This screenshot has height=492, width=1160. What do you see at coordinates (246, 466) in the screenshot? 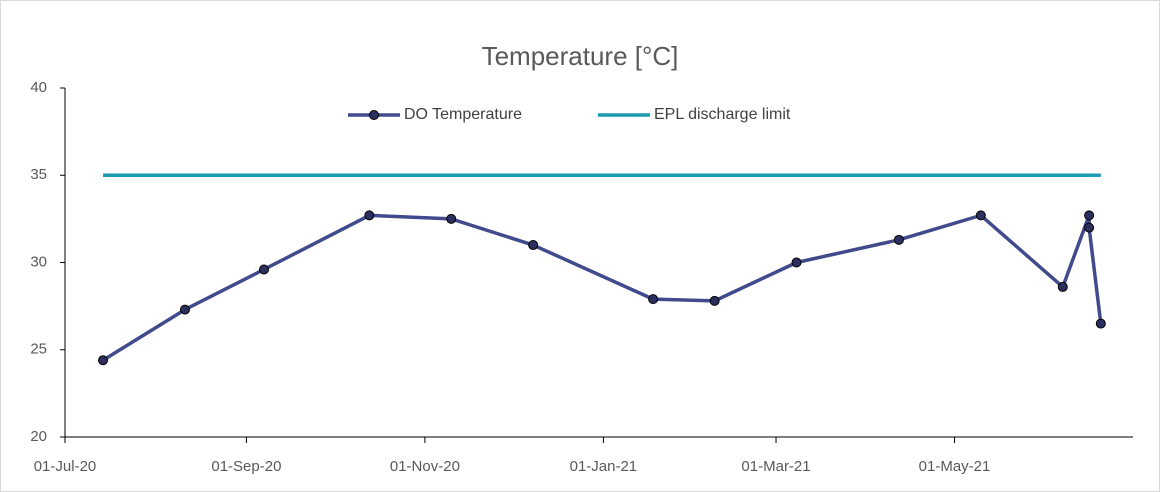
I see `x-tick-label: 01-Sep-20` at bounding box center [246, 466].